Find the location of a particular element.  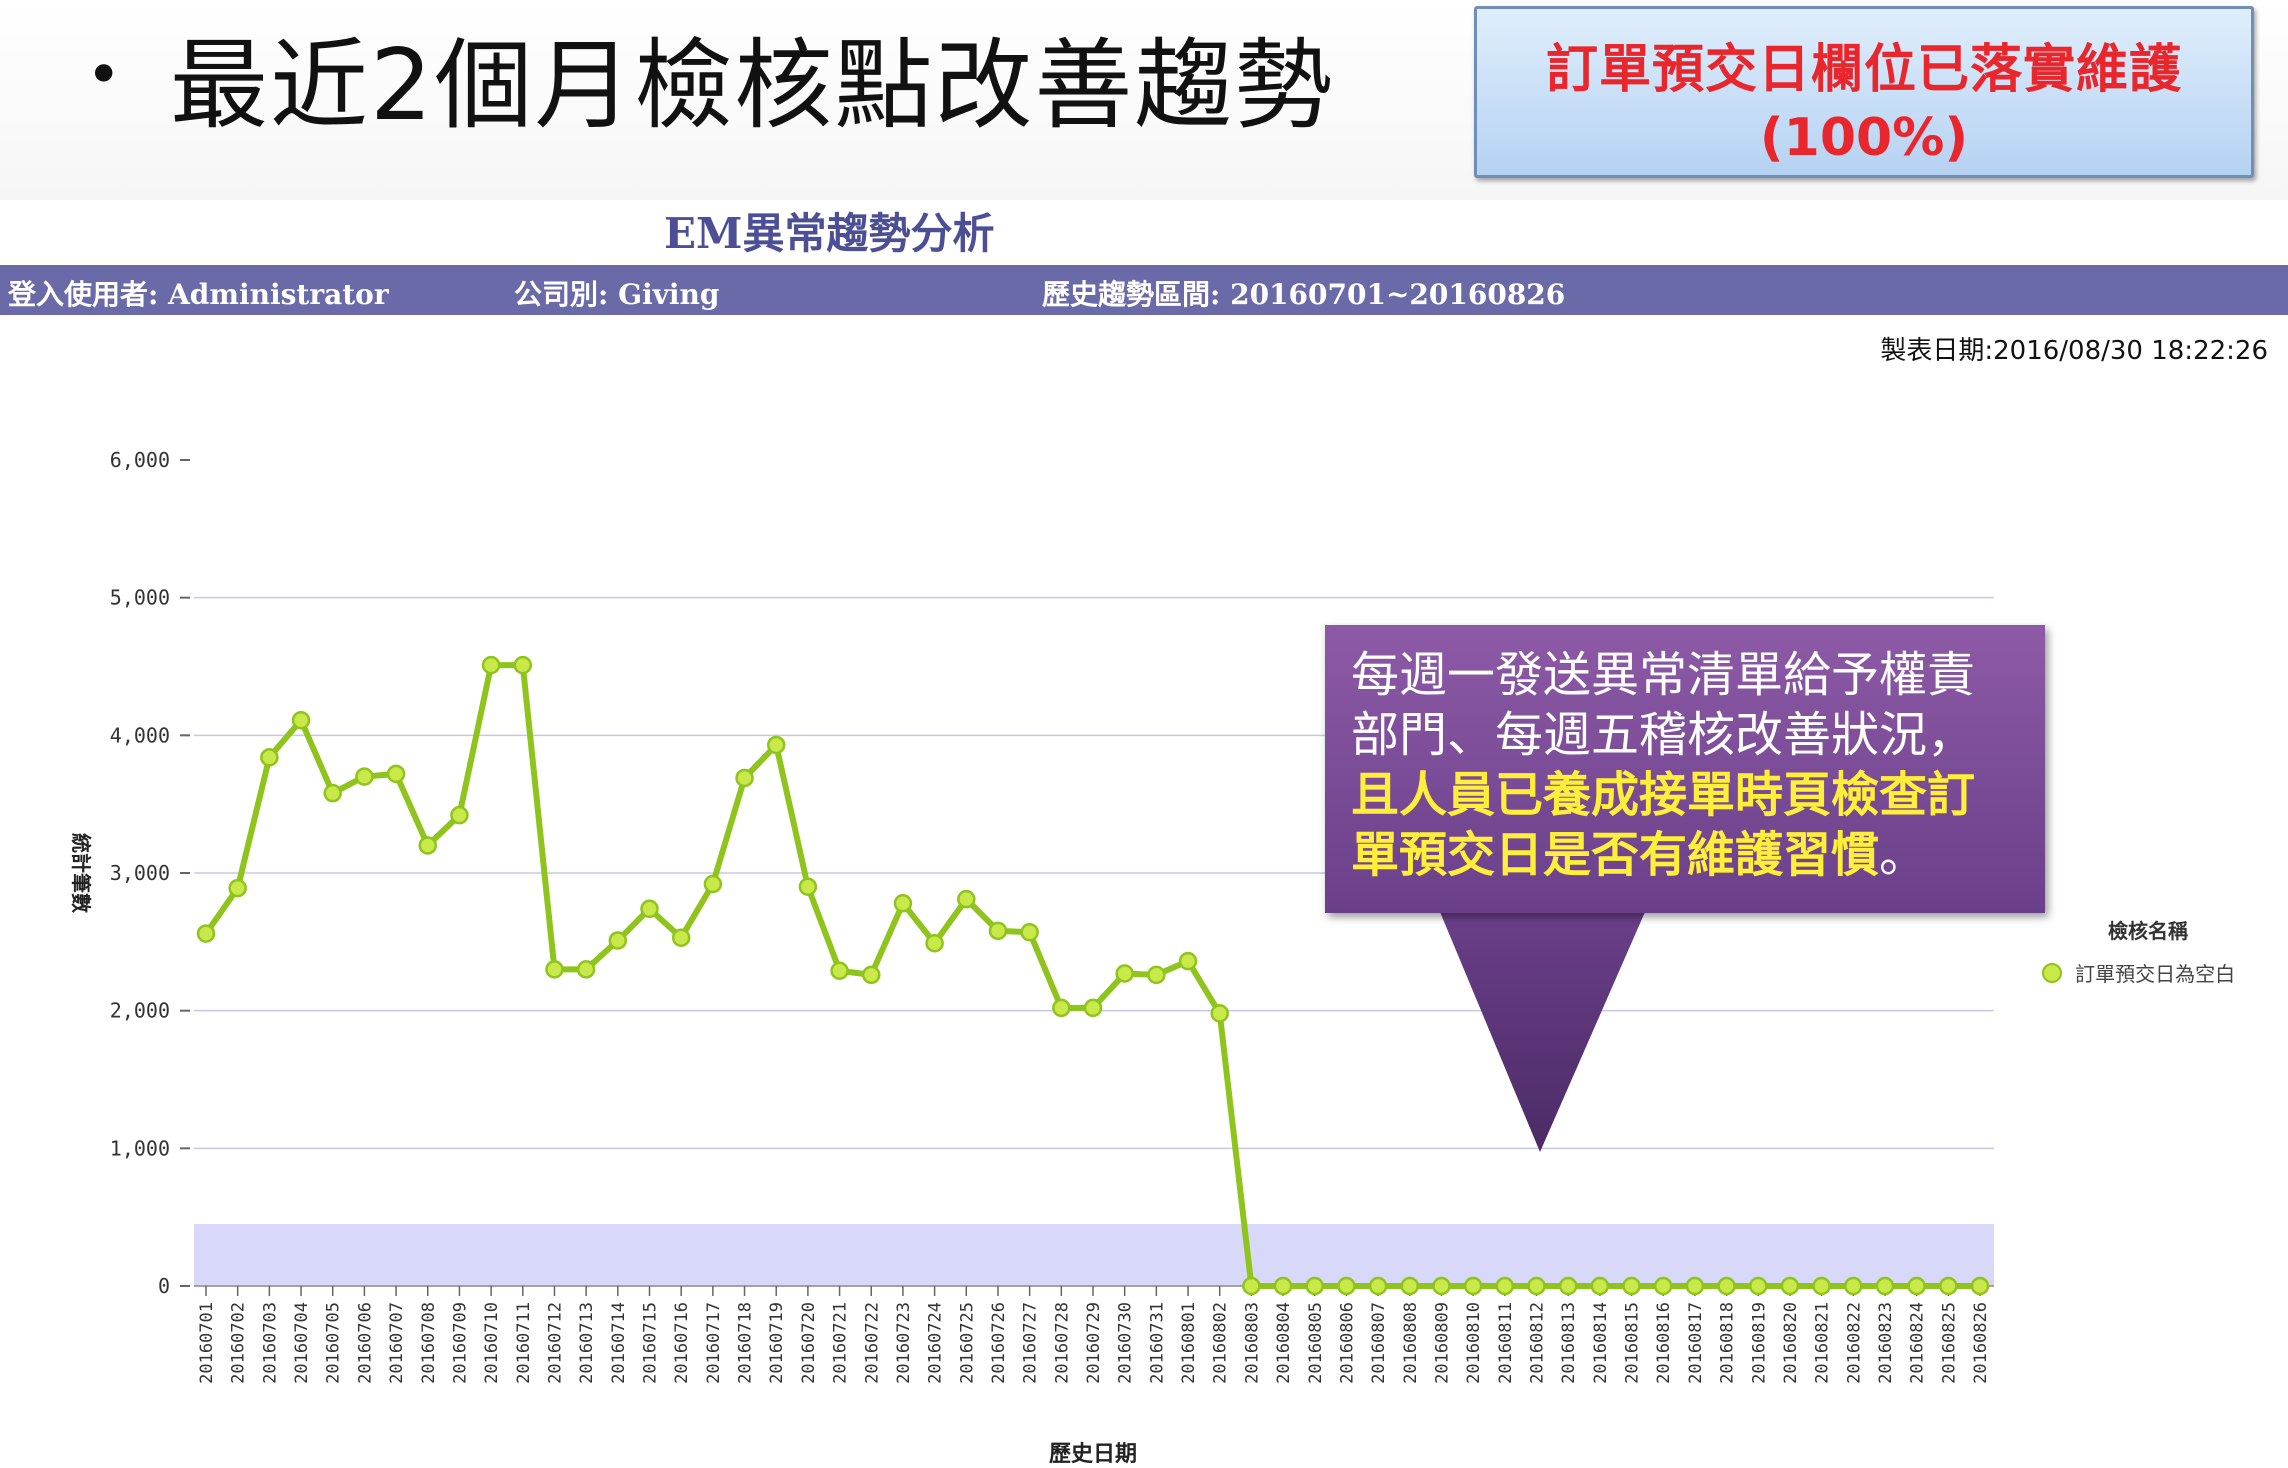

y-tick-label: 5,000 is located at coordinates (140, 598).